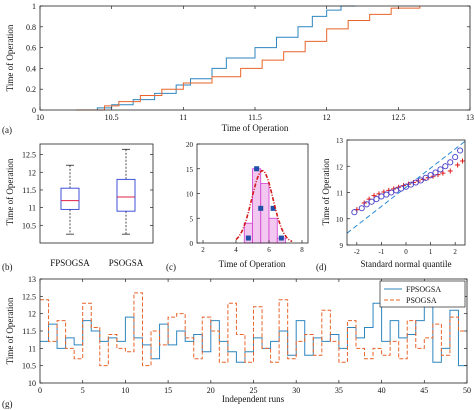 Image resolution: width=474 pixels, height=410 pixels. Describe the element at coordinates (32, 383) in the screenshot. I see `panel-g-ytick-label: 10` at that location.